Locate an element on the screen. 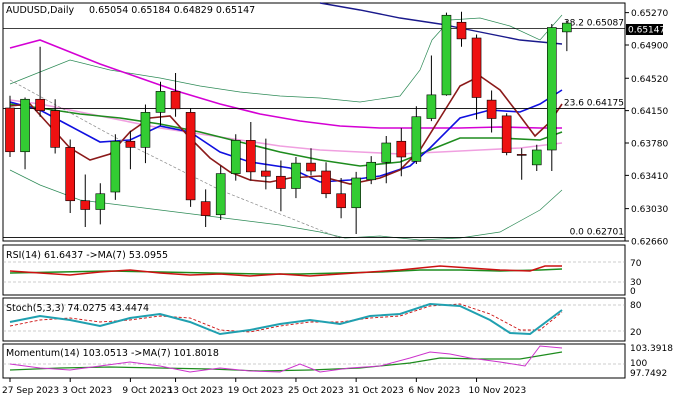 This screenshot has height=404, width=700. momentum-line is located at coordinates (286, 359).